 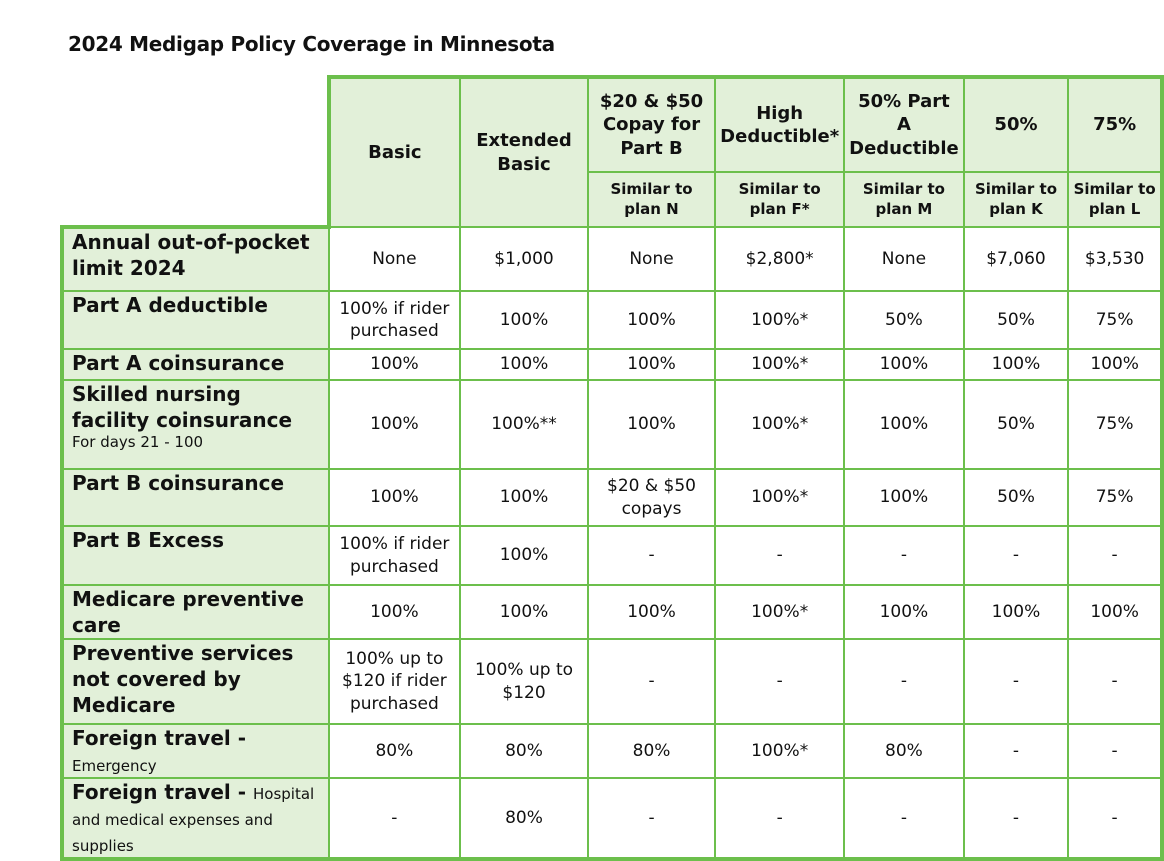 I want to click on row-label-text: Part B coinsurance, so click(x=178, y=483).